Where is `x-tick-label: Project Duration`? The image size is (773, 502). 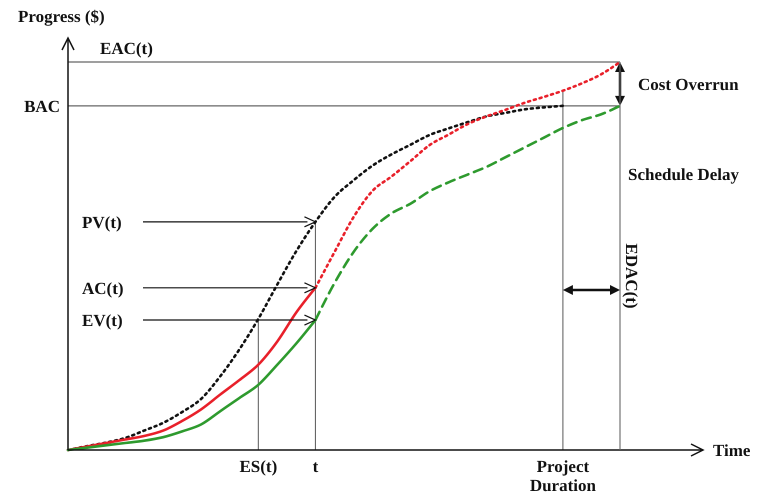
x-tick-label: Project Duration is located at coordinates (563, 476).